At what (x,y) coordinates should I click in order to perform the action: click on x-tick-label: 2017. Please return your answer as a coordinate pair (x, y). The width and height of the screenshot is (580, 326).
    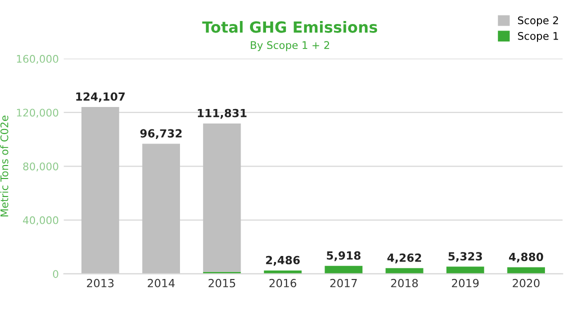
    Looking at the image, I should click on (343, 283).